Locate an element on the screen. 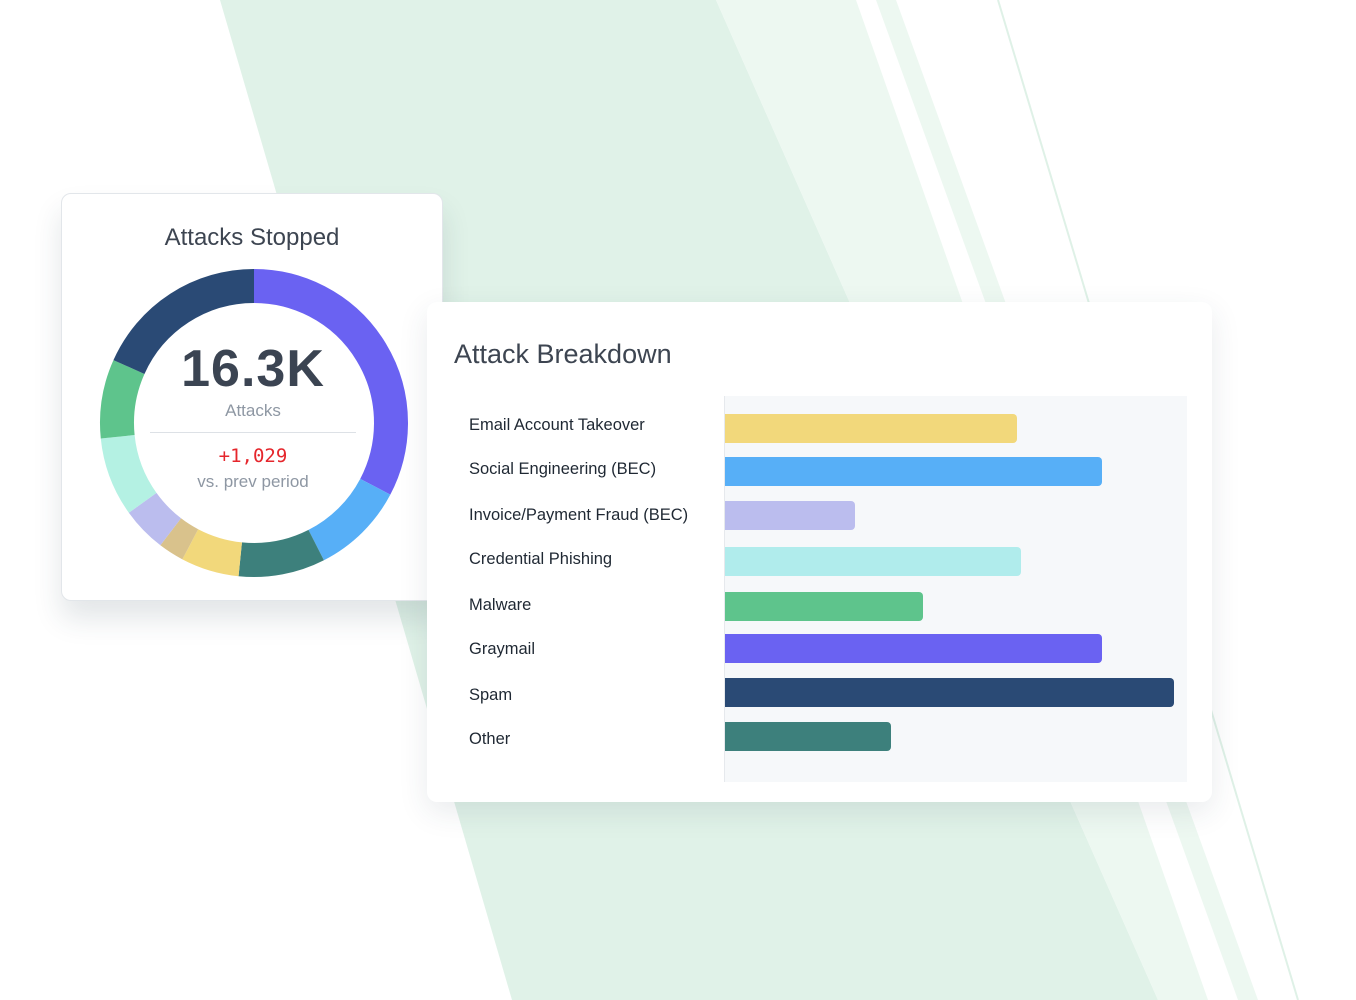 This screenshot has width=1356, height=1000. attacks-delta: +1,029 is located at coordinates (253, 456).